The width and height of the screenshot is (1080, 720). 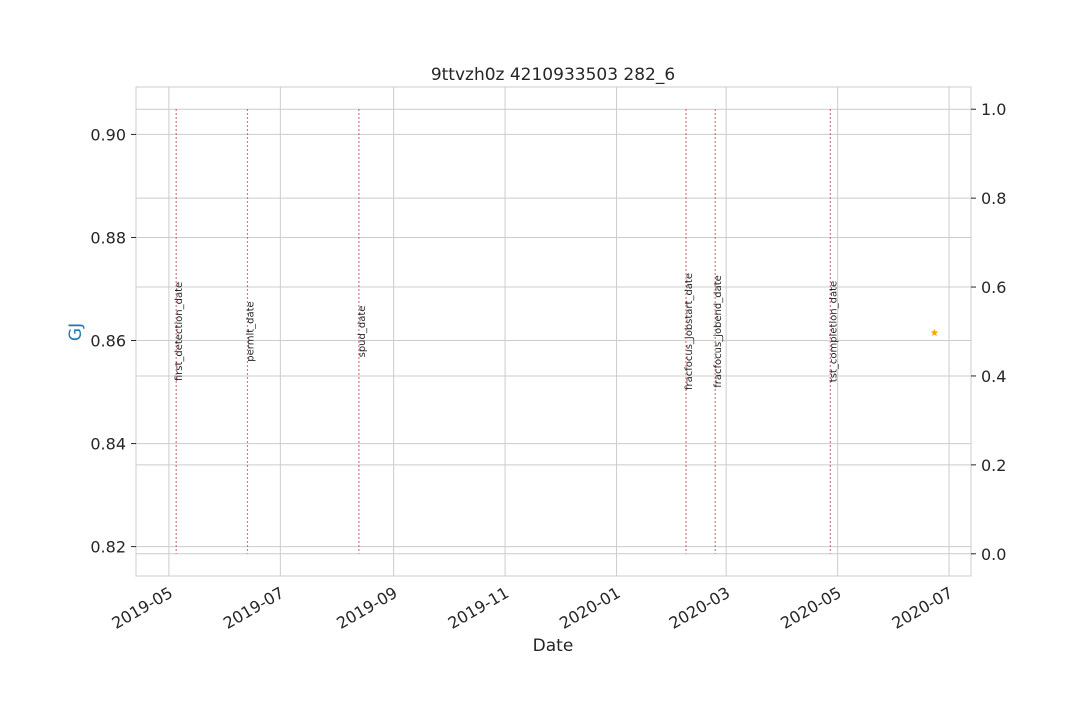 What do you see at coordinates (993, 376) in the screenshot?
I see `y2-tick-label: 0.4` at bounding box center [993, 376].